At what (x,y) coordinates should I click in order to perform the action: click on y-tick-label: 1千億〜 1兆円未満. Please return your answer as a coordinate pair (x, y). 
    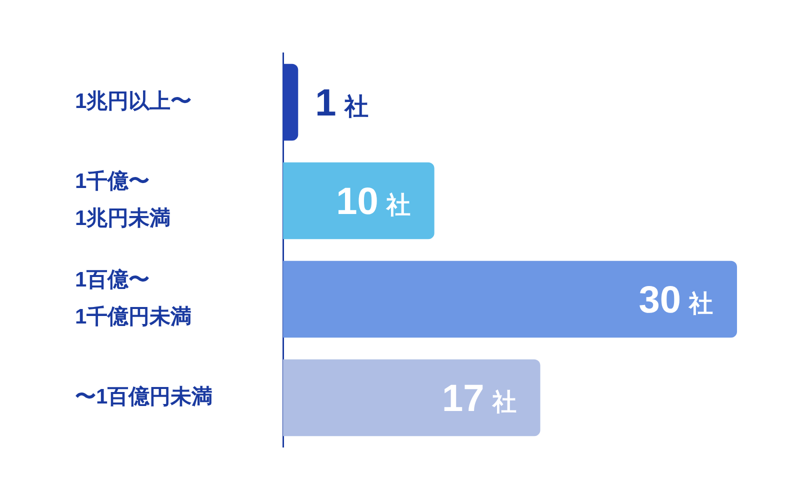
    Looking at the image, I should click on (123, 199).